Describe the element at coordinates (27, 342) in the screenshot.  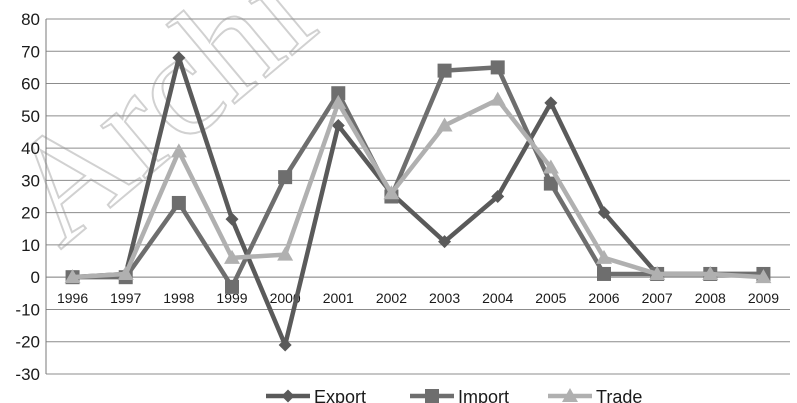
I see `y-tick-label: -20` at that location.